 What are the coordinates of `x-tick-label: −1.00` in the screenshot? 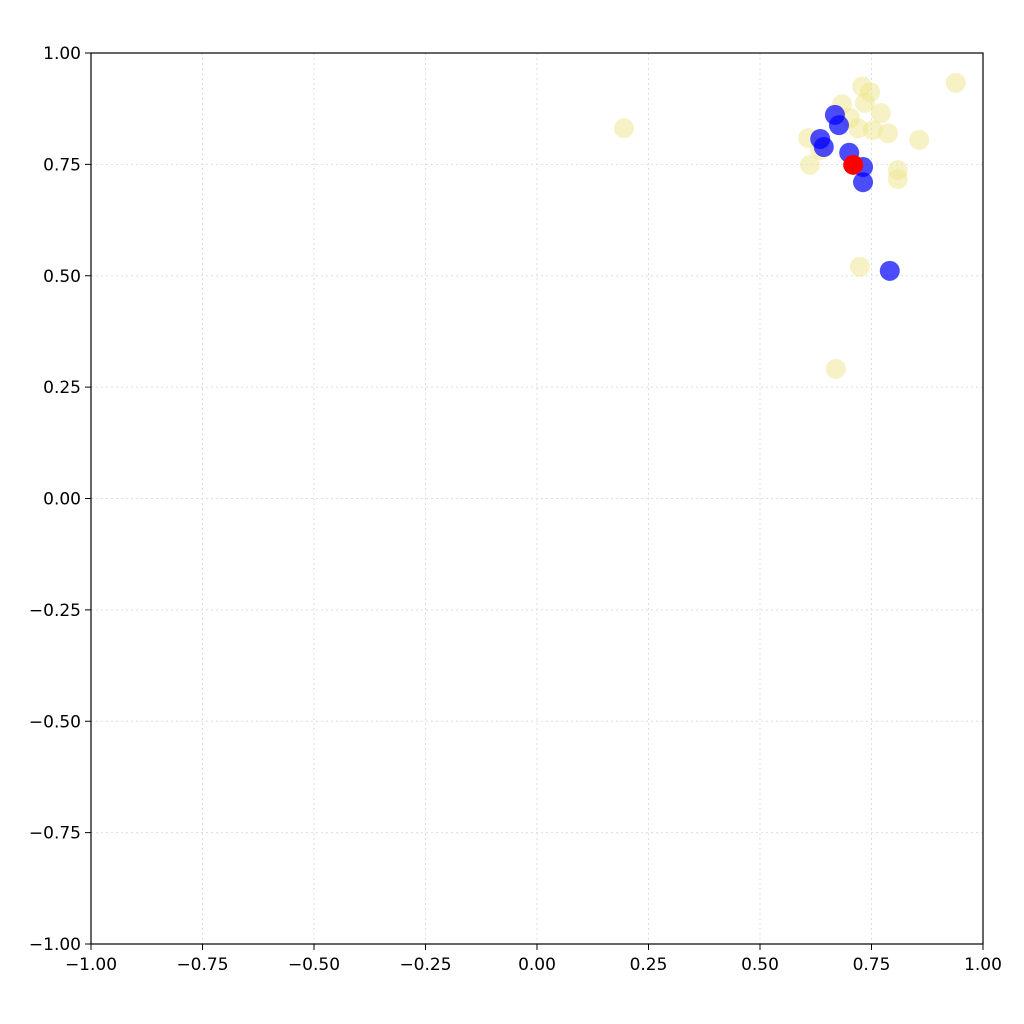 It's located at (91, 965).